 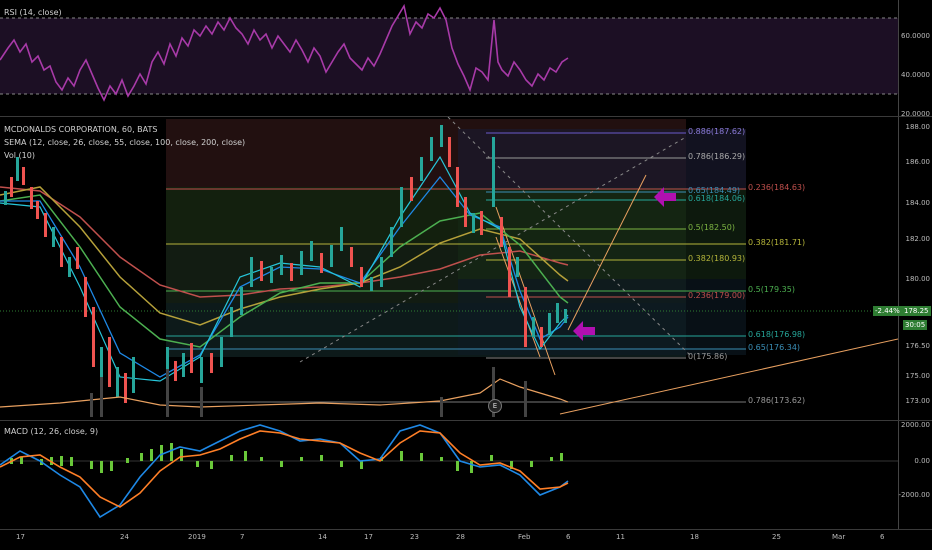 I want to click on price-axis-label: 173.00, so click(x=918, y=401).